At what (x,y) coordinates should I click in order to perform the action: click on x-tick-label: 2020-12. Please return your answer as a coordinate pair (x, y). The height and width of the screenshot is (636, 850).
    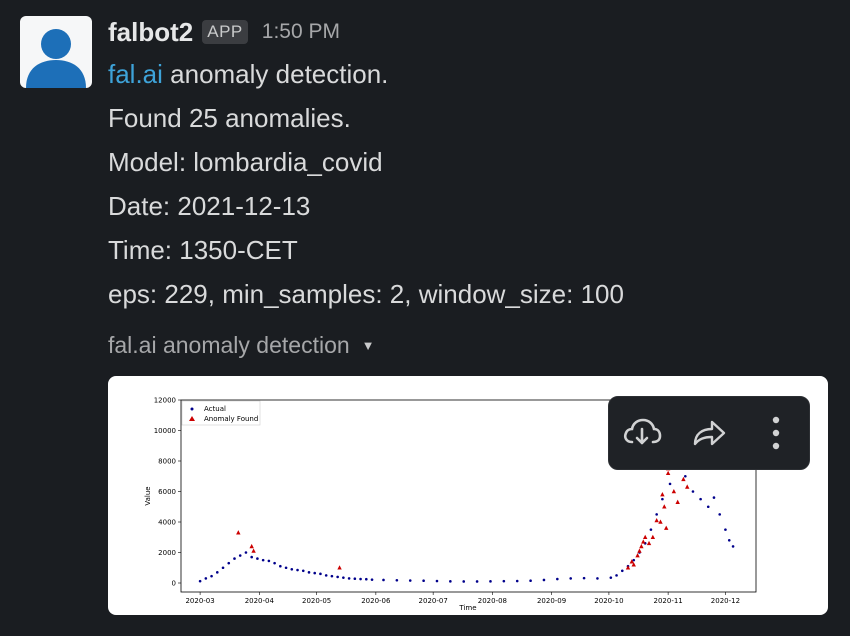
    Looking at the image, I should click on (725, 601).